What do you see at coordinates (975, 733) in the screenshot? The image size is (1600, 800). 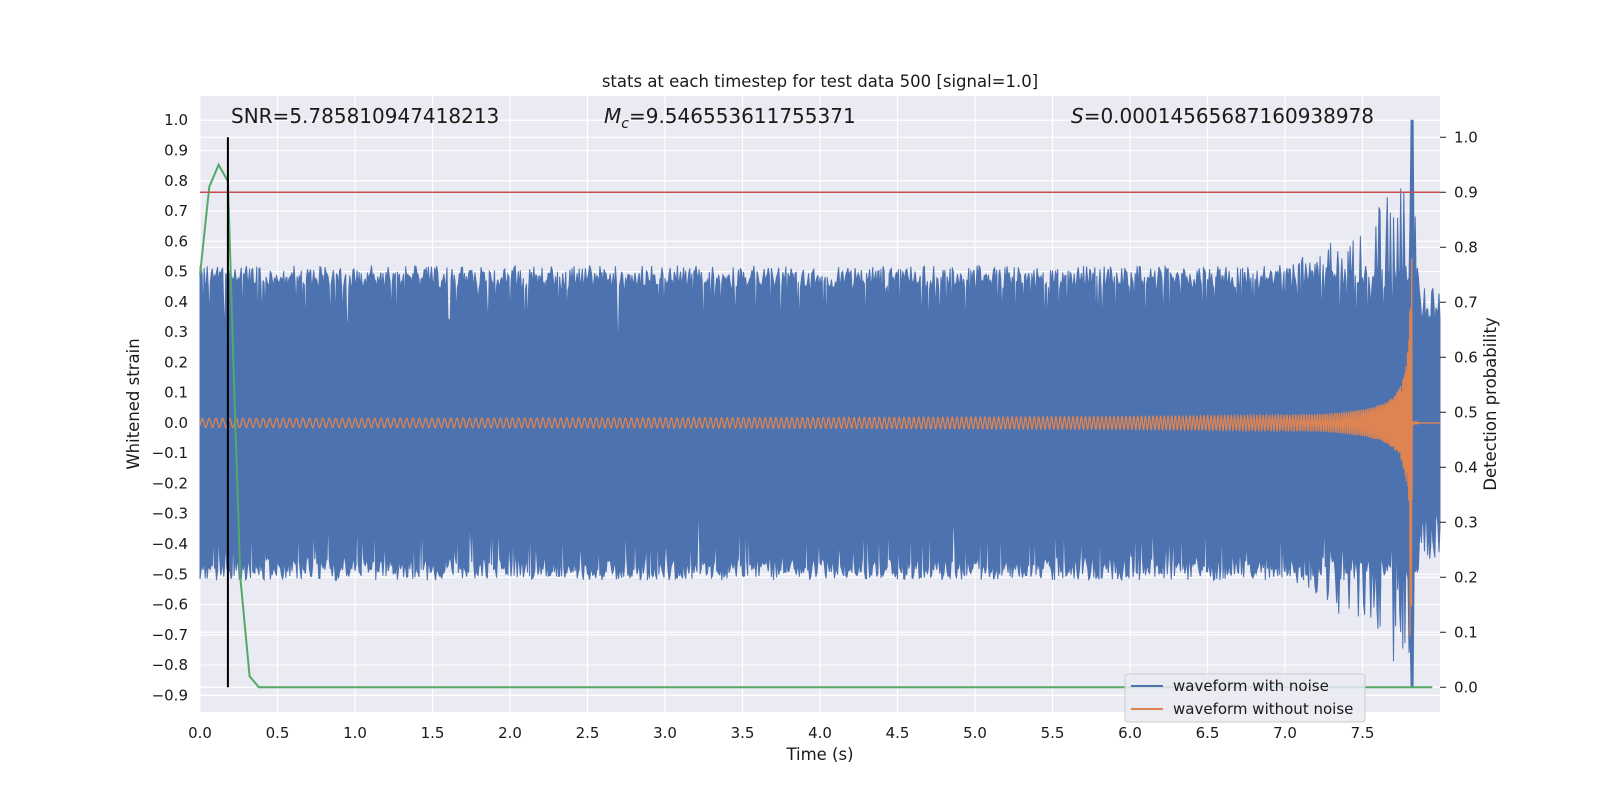 I see `x-tick-label: 5.0` at bounding box center [975, 733].